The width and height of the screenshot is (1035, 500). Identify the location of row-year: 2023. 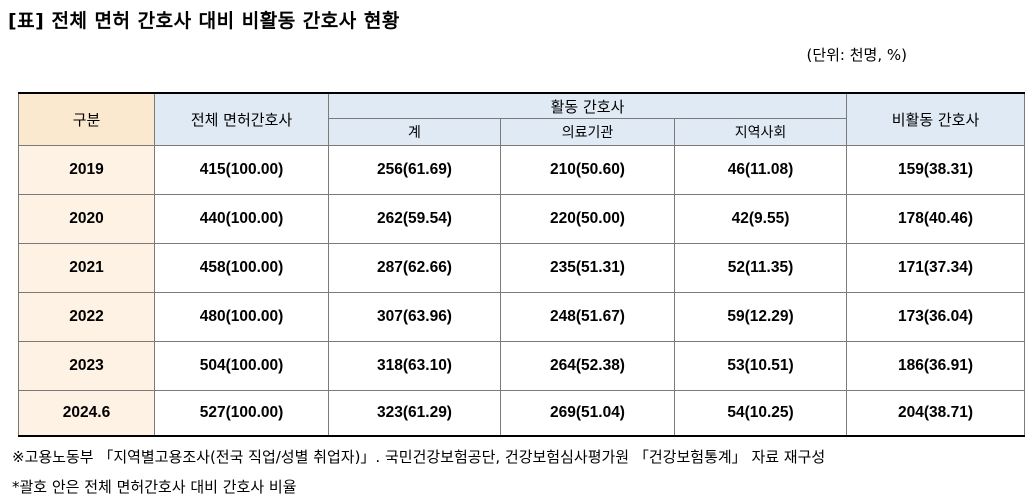
(86, 366).